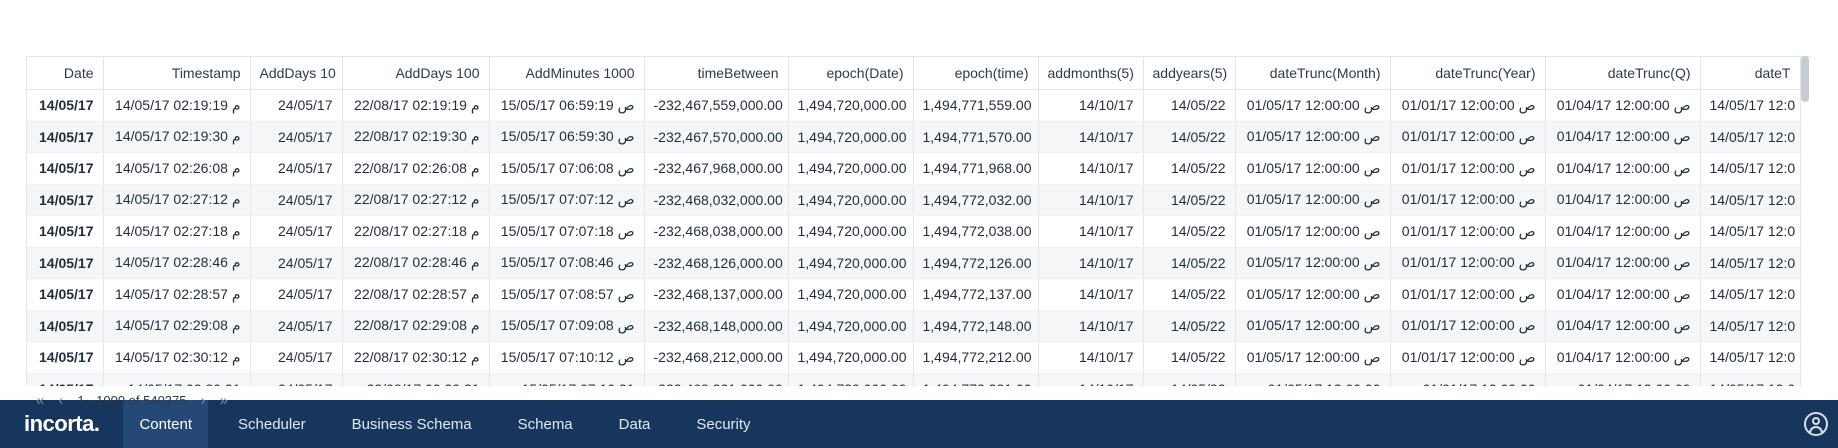 The width and height of the screenshot is (1838, 448). What do you see at coordinates (1189, 73) in the screenshot?
I see `column-header: addyears(5)` at bounding box center [1189, 73].